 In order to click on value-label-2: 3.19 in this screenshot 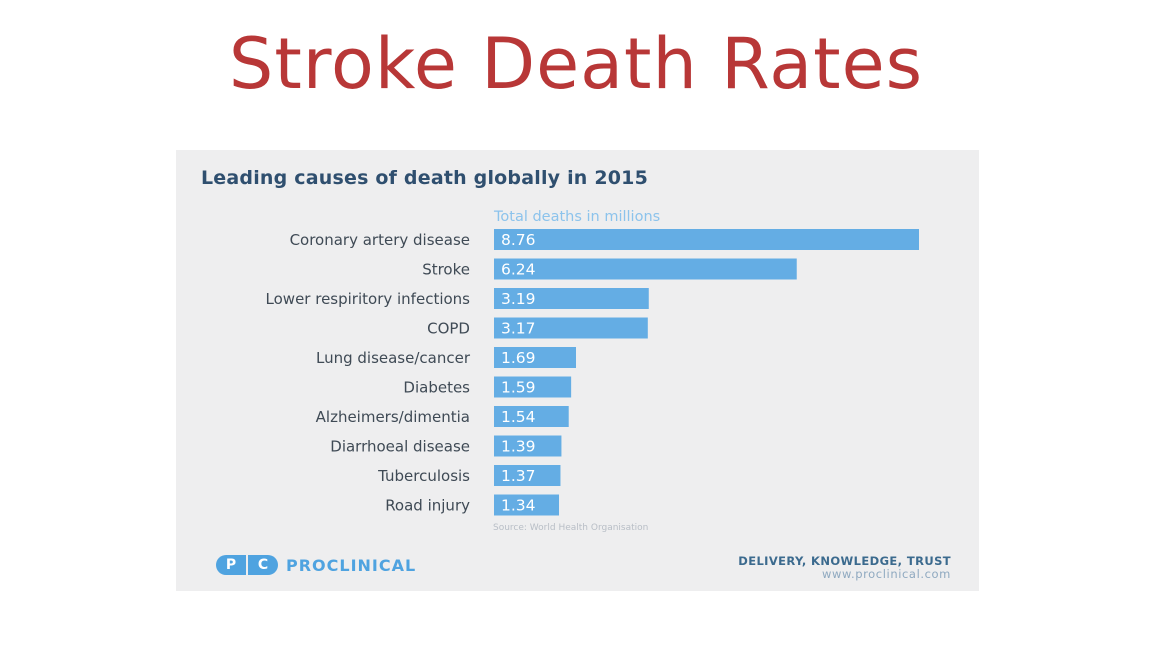, I will do `click(518, 299)`.